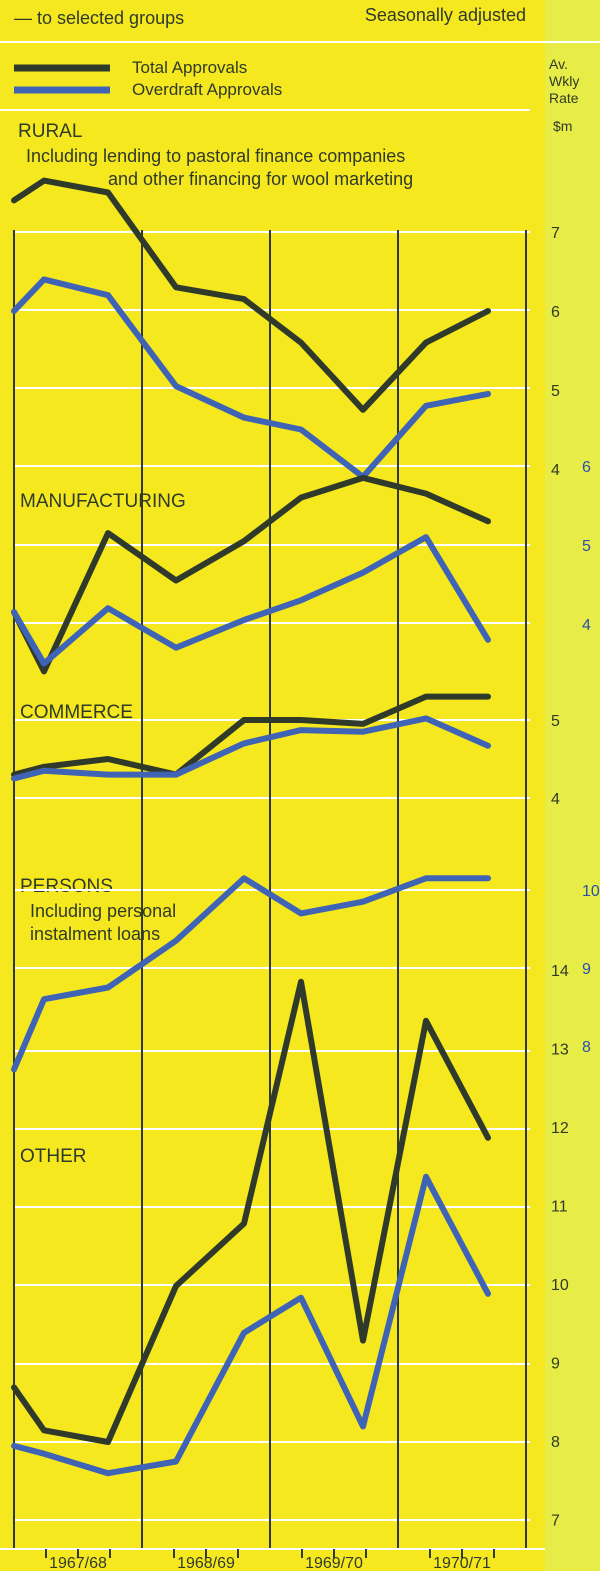 This screenshot has width=600, height=1571. Describe the element at coordinates (445, 15) in the screenshot. I see `header-note: Seasonally adjusted` at that location.